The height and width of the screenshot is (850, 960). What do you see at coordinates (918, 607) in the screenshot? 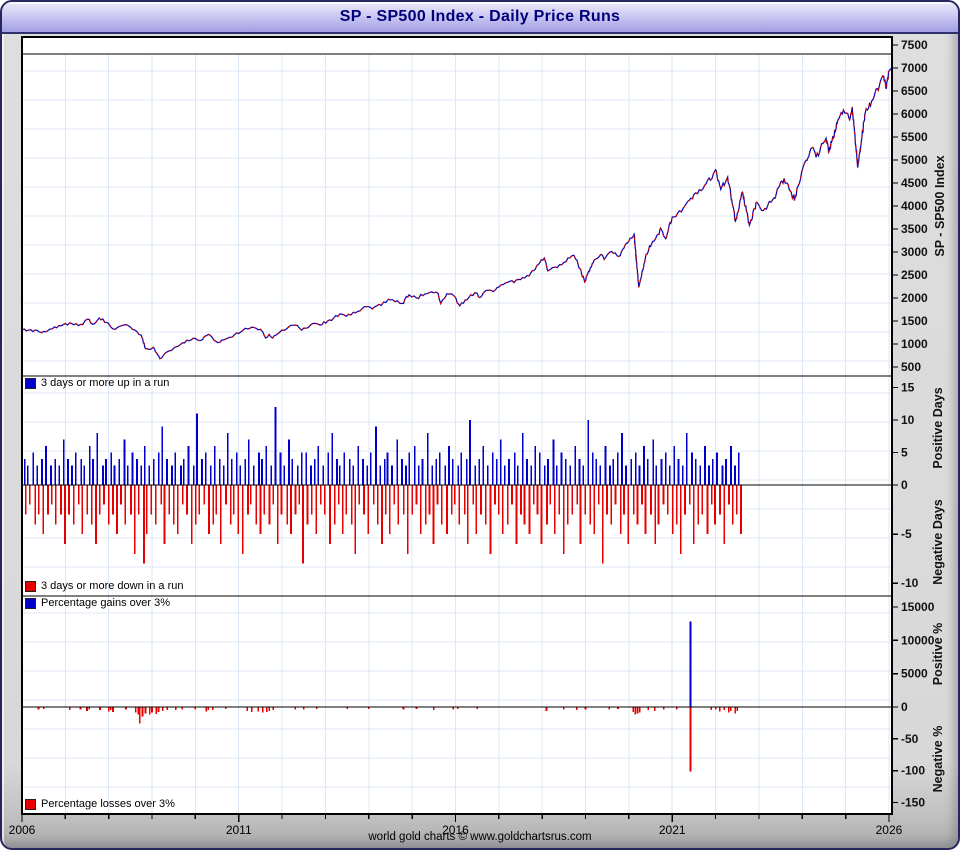
I see `axis-tick-label: 15000` at bounding box center [918, 607].